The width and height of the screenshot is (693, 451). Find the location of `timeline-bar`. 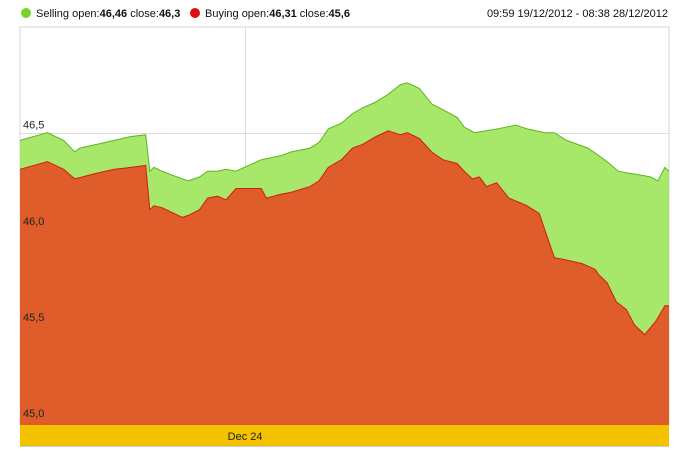

timeline-bar is located at coordinates (344, 435).